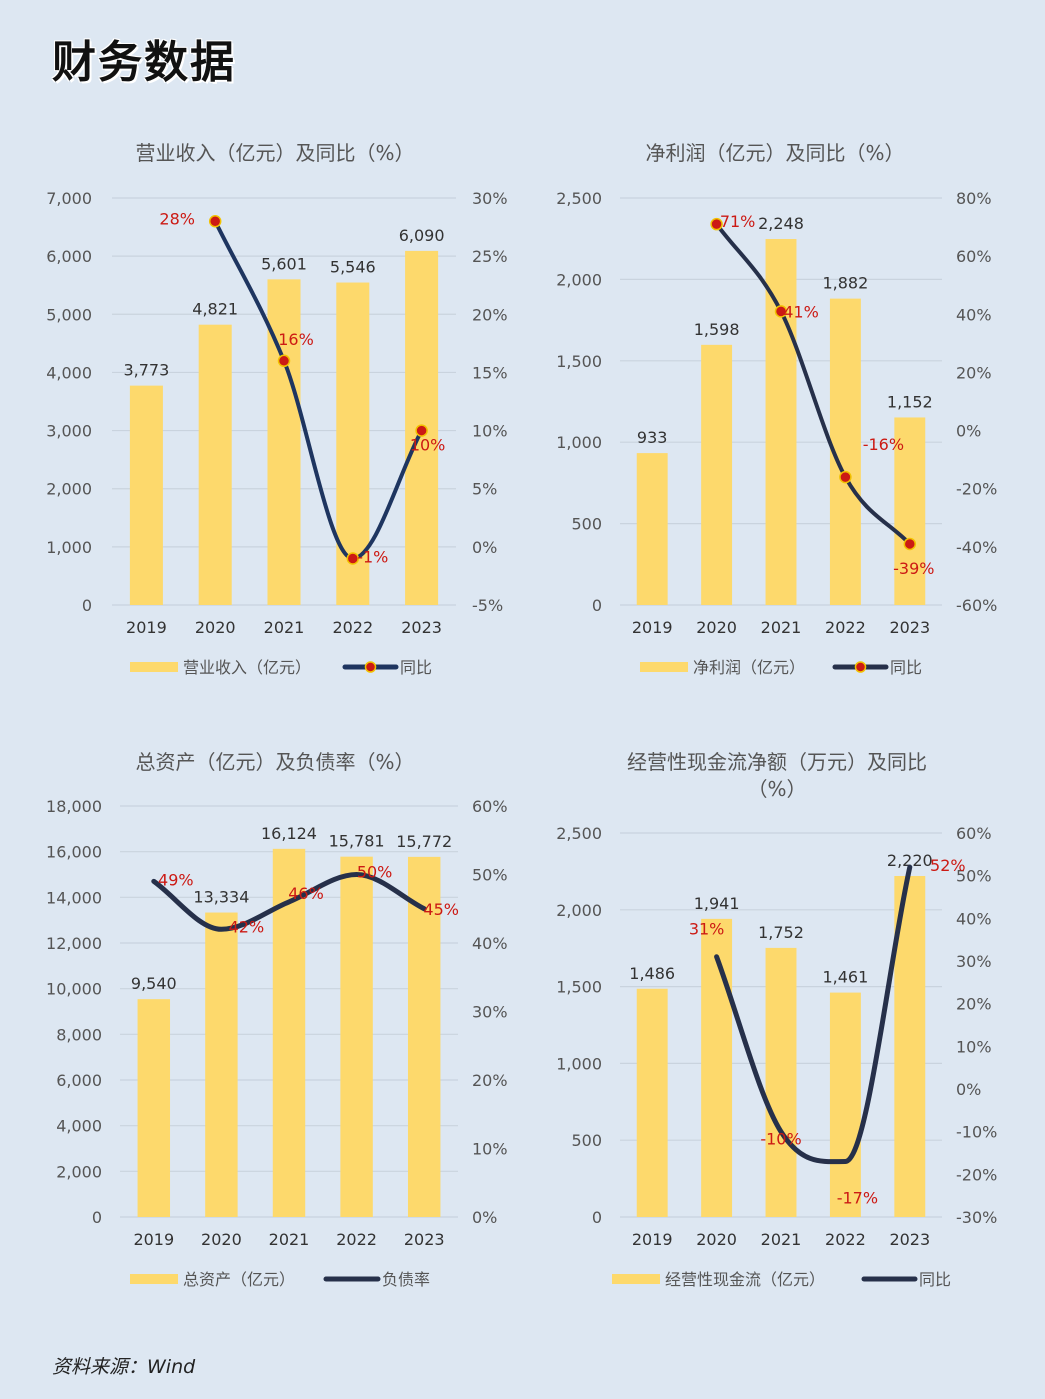 This screenshot has height=1399, width=1045. Describe the element at coordinates (284, 627) in the screenshot. I see `category-label: 2021` at that location.